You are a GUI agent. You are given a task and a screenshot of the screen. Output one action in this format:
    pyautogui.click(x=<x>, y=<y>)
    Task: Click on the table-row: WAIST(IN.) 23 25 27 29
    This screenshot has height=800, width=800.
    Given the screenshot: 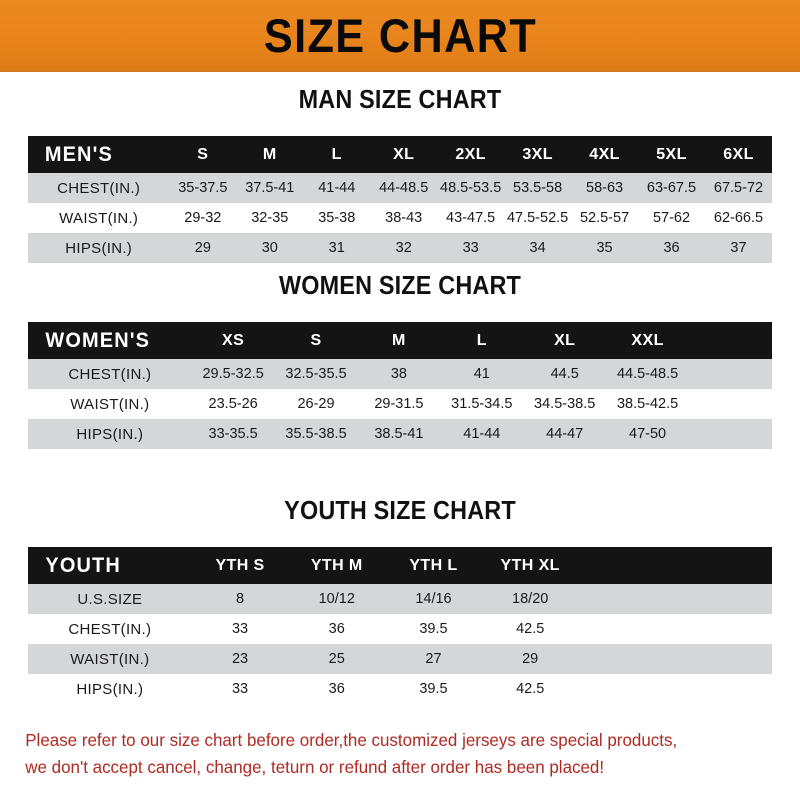 What is the action you would take?
    pyautogui.click(x=400, y=659)
    